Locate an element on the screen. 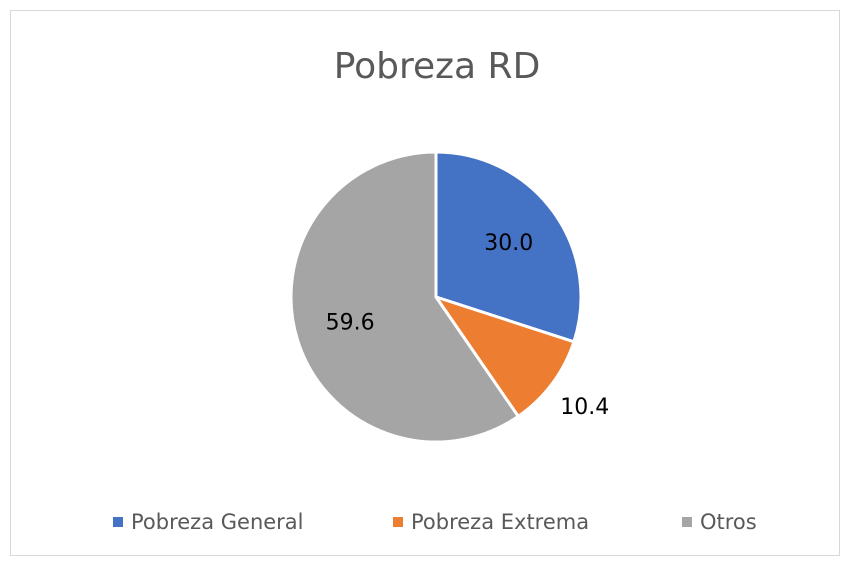 The image size is (844, 561). legend-label: Pobreza Extrema is located at coordinates (500, 522).